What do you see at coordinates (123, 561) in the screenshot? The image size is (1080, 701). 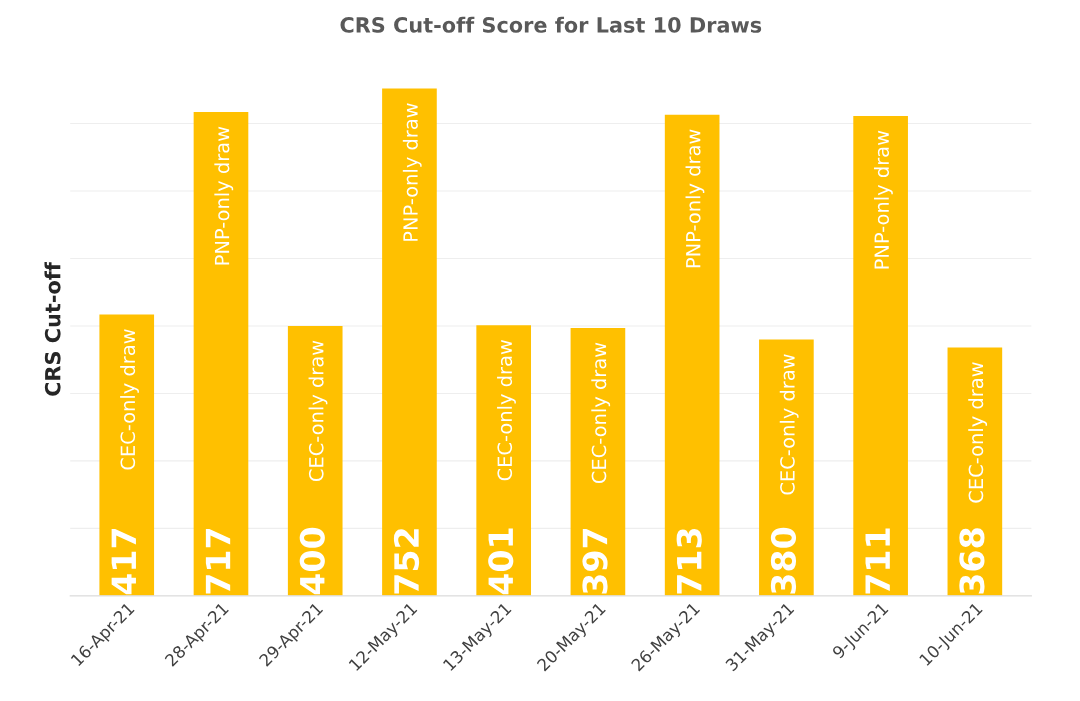 I see `data-label: 417` at bounding box center [123, 561].